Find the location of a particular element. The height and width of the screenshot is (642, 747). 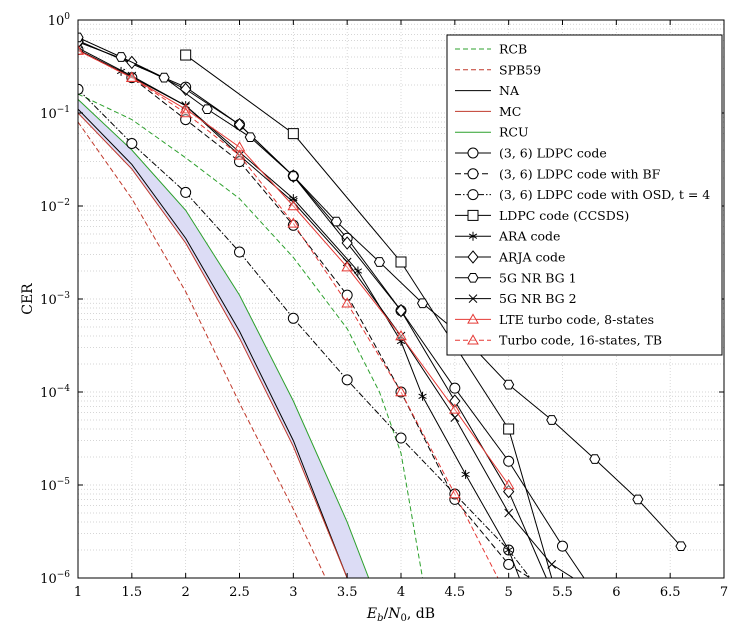

x-tick-label: 5 is located at coordinates (509, 592).